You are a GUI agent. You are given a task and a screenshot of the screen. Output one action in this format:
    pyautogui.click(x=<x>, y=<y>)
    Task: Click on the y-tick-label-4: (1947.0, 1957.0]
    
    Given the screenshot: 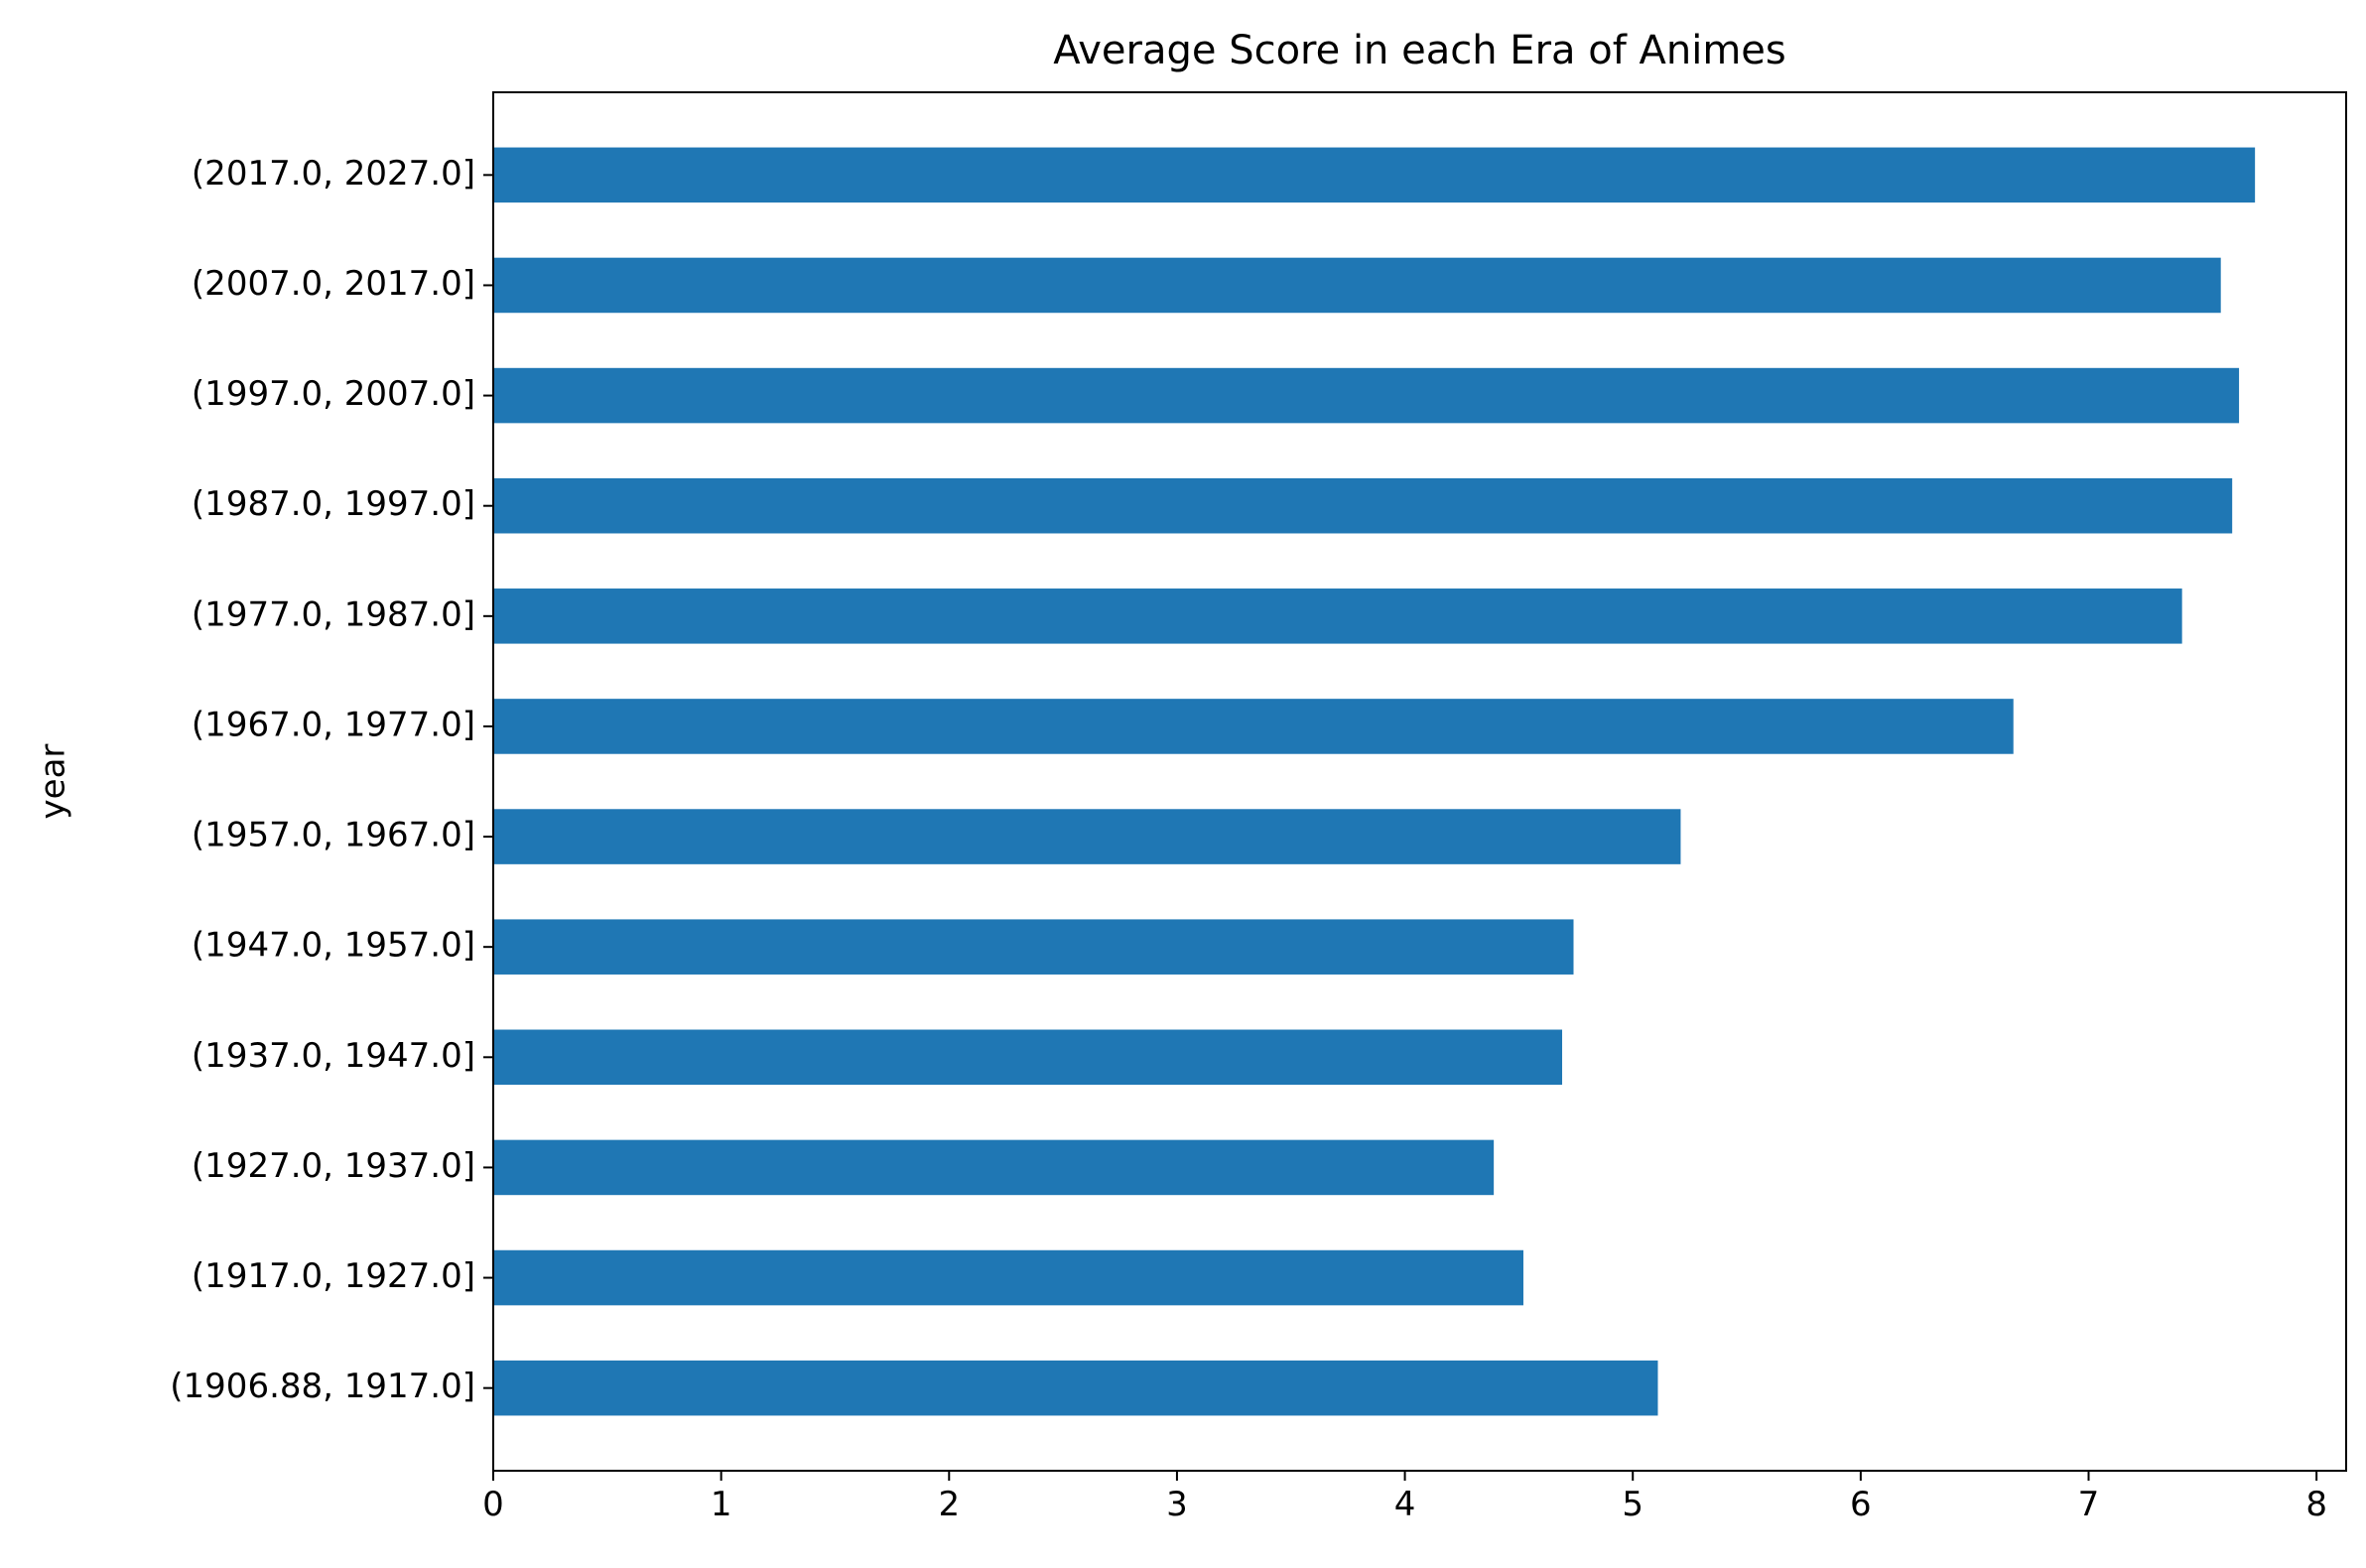 What is the action you would take?
    pyautogui.click(x=333, y=946)
    